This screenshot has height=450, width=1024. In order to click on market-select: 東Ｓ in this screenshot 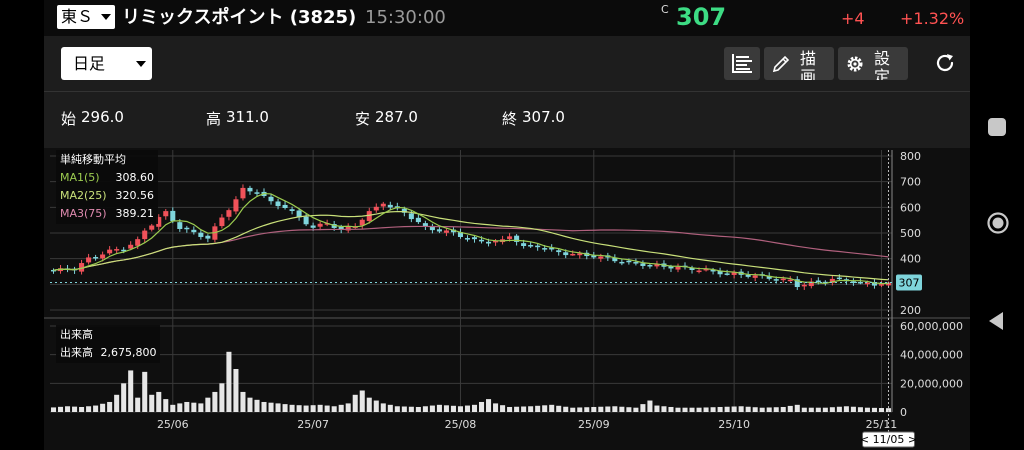, I will do `click(86, 17)`.